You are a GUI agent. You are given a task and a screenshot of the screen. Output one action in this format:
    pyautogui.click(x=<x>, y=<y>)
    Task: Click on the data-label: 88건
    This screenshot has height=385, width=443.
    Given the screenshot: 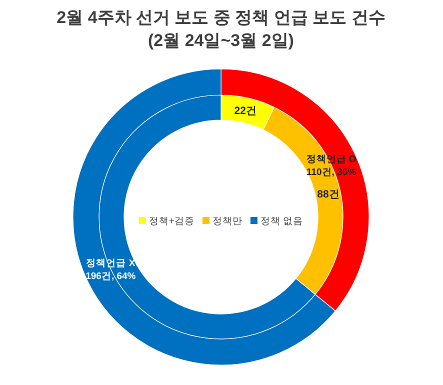 What is the action you would take?
    pyautogui.click(x=328, y=194)
    